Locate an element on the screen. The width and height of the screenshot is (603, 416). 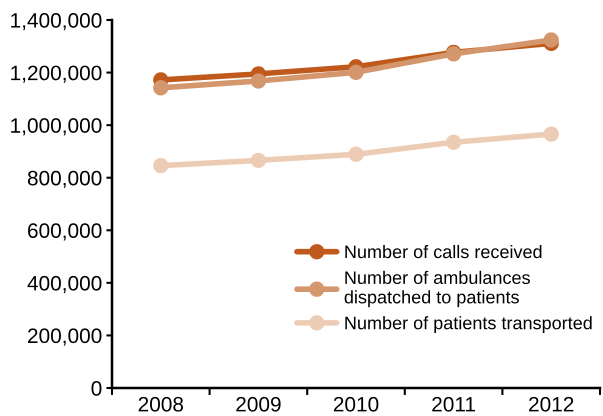
x-tick-label: 2009 is located at coordinates (258, 404).